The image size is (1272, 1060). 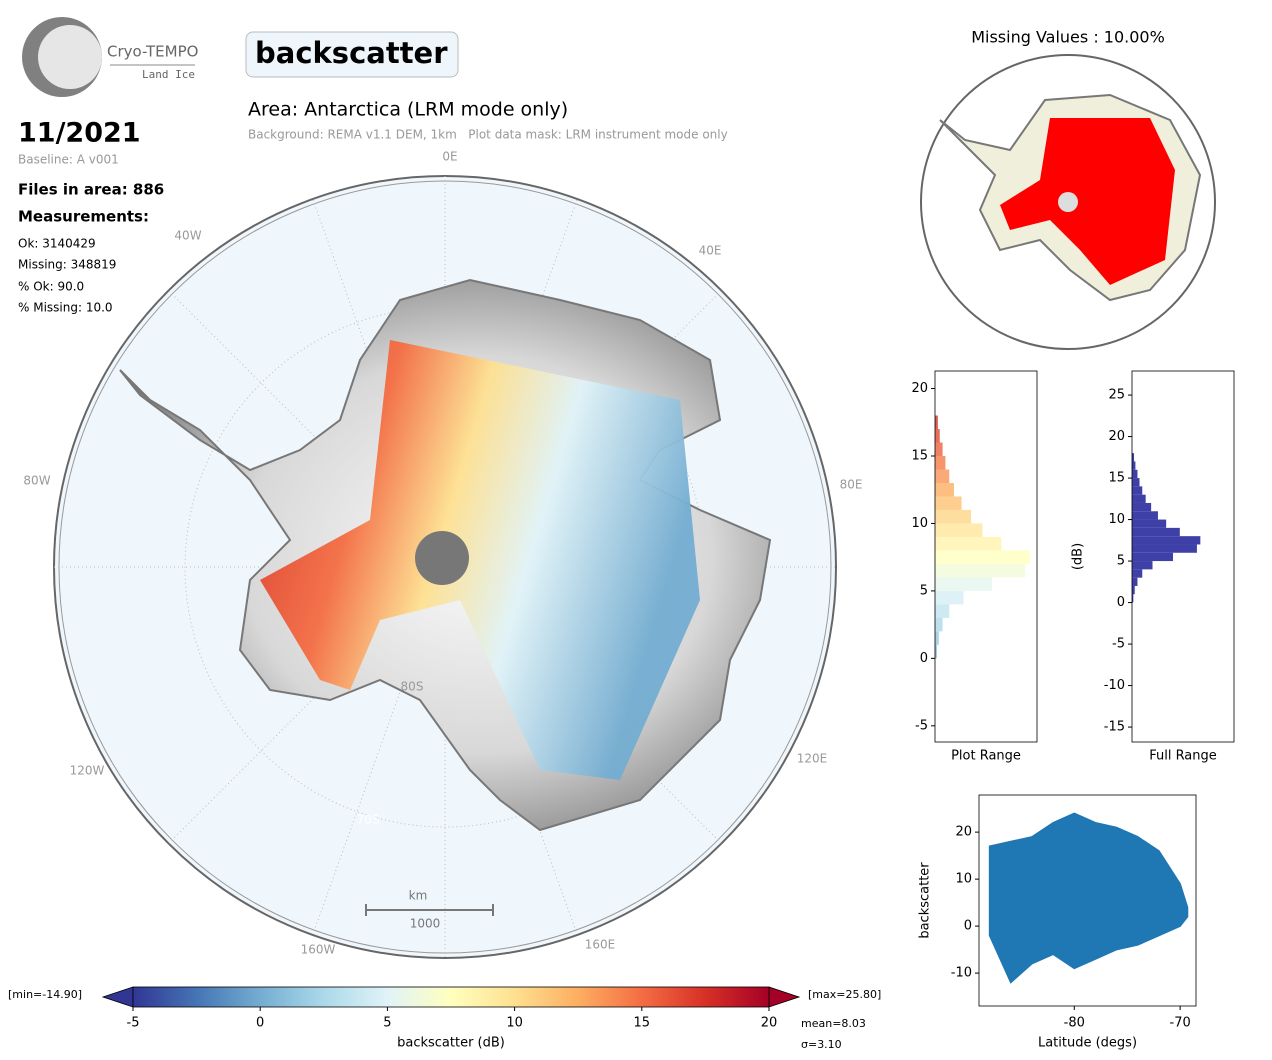 I want to click on y-axis-label: backscatter, so click(x=925, y=900).